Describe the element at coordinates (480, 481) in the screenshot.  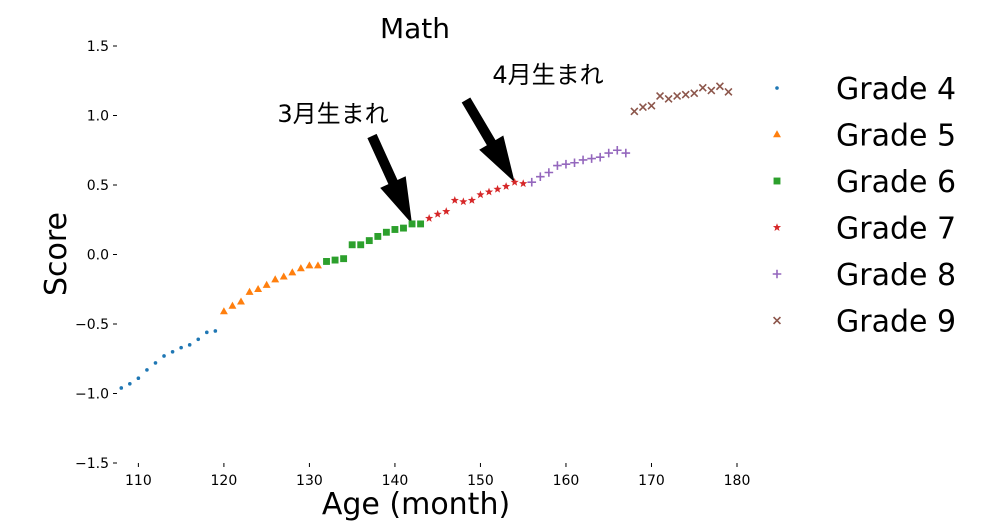
I see `x-tick-label: 150` at that location.